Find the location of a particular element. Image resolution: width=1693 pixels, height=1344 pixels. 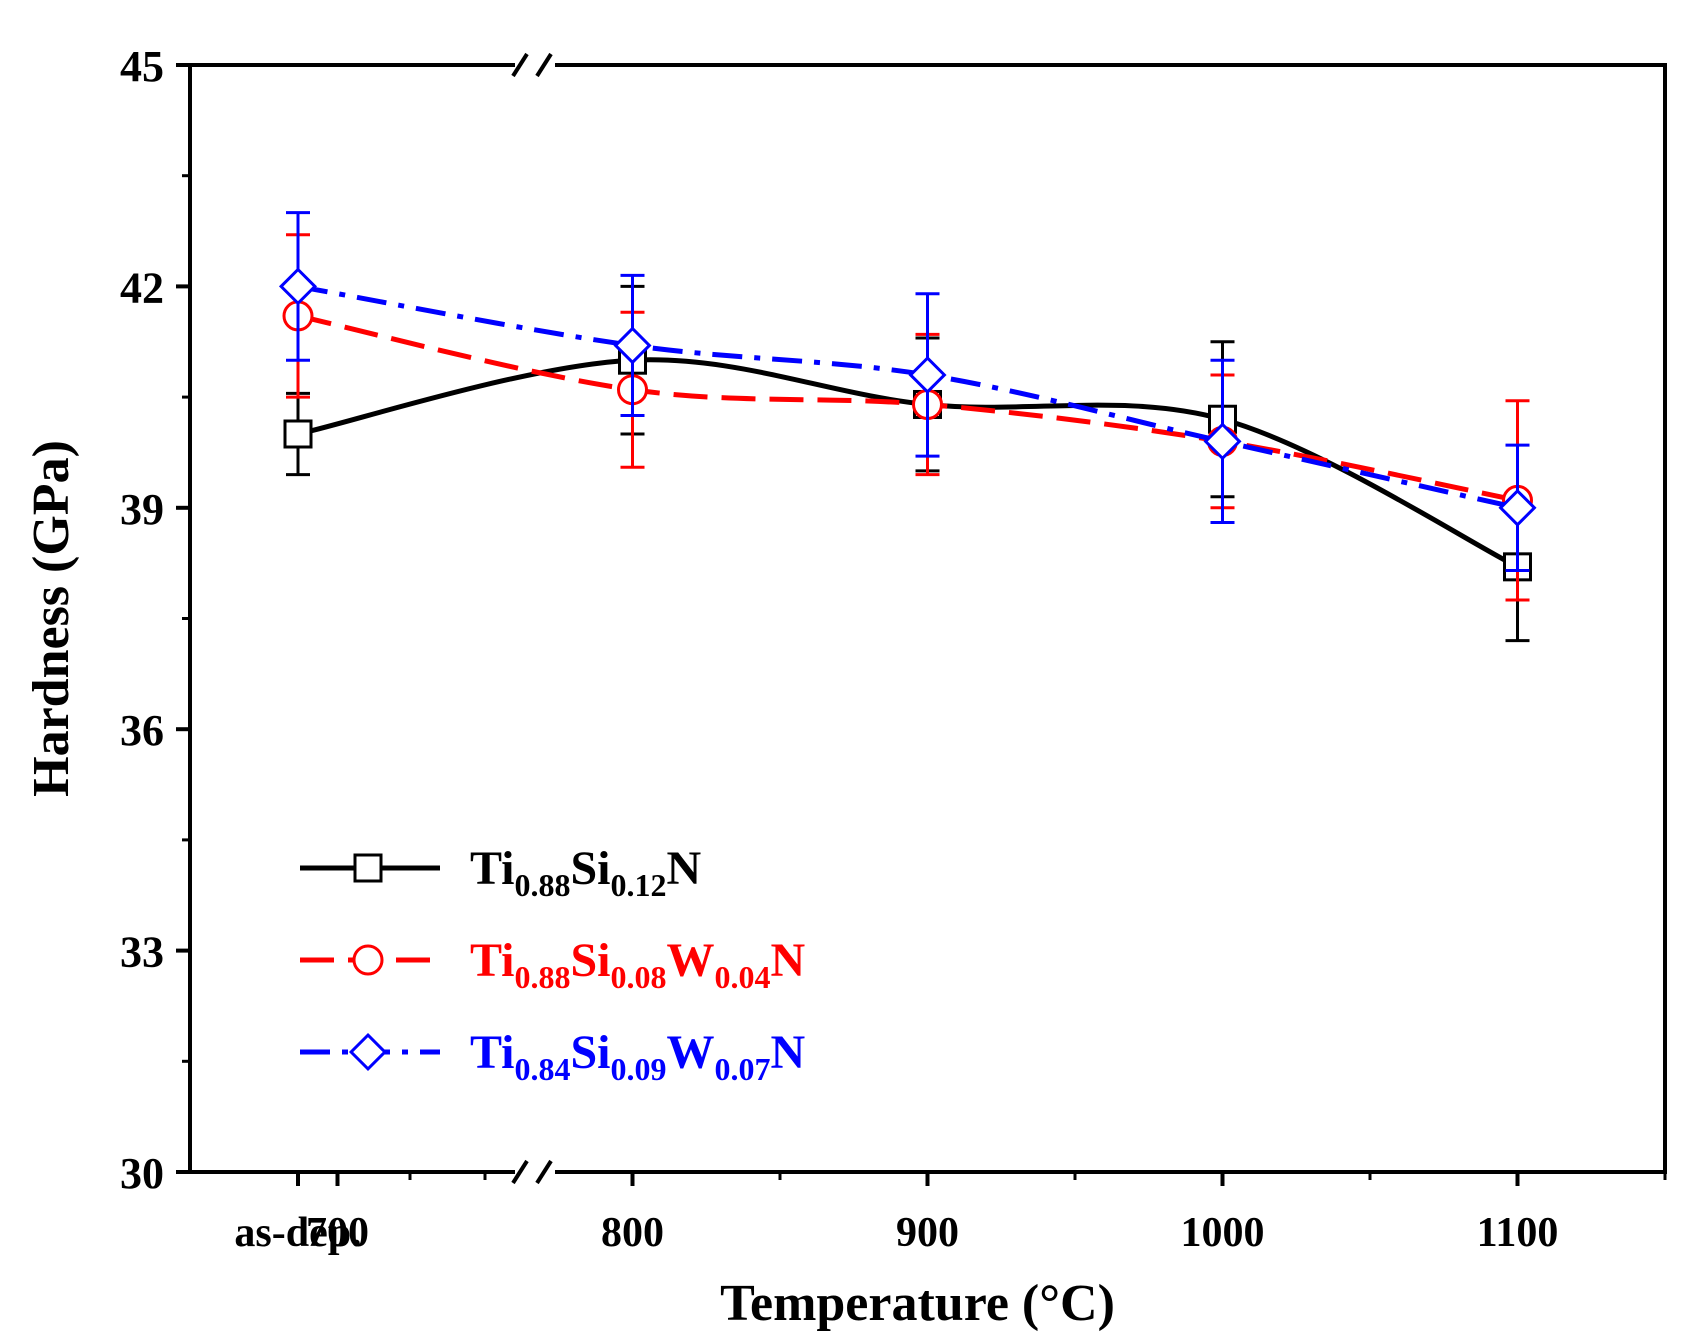

x-tick-label: 1000 is located at coordinates (1223, 1233).